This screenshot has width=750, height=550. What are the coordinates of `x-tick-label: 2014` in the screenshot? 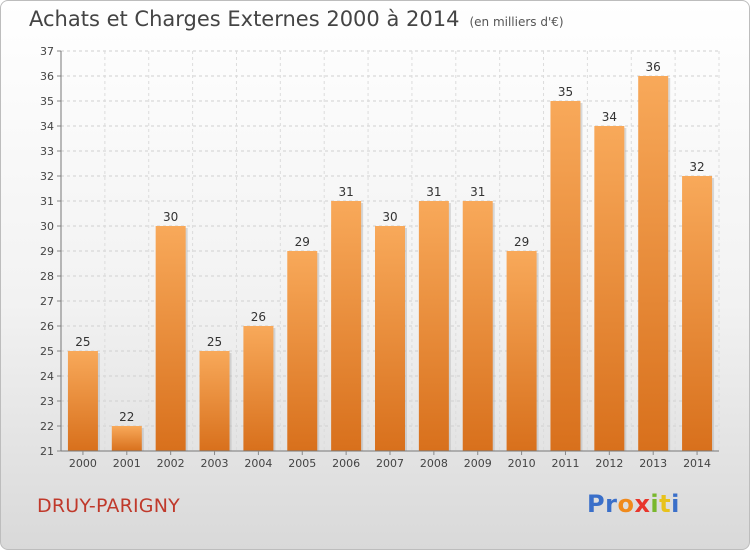 It's located at (697, 463).